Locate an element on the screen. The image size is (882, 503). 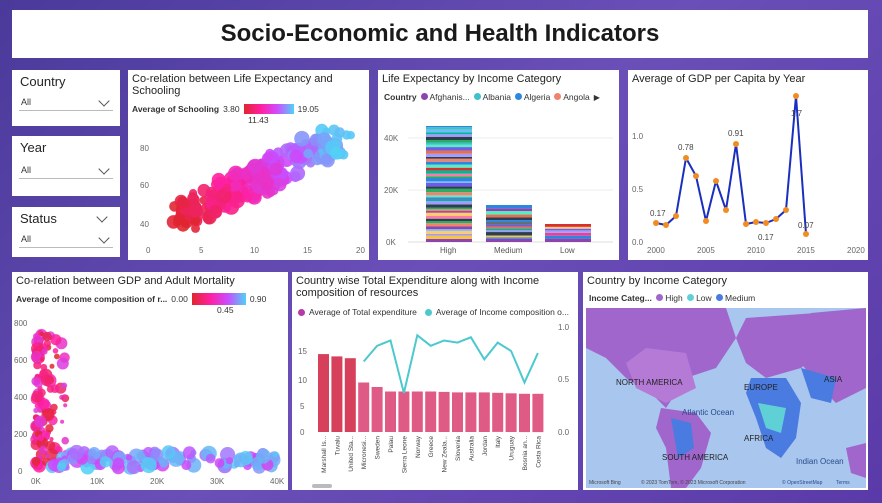
australia-region is located at coordinates (856, 460).